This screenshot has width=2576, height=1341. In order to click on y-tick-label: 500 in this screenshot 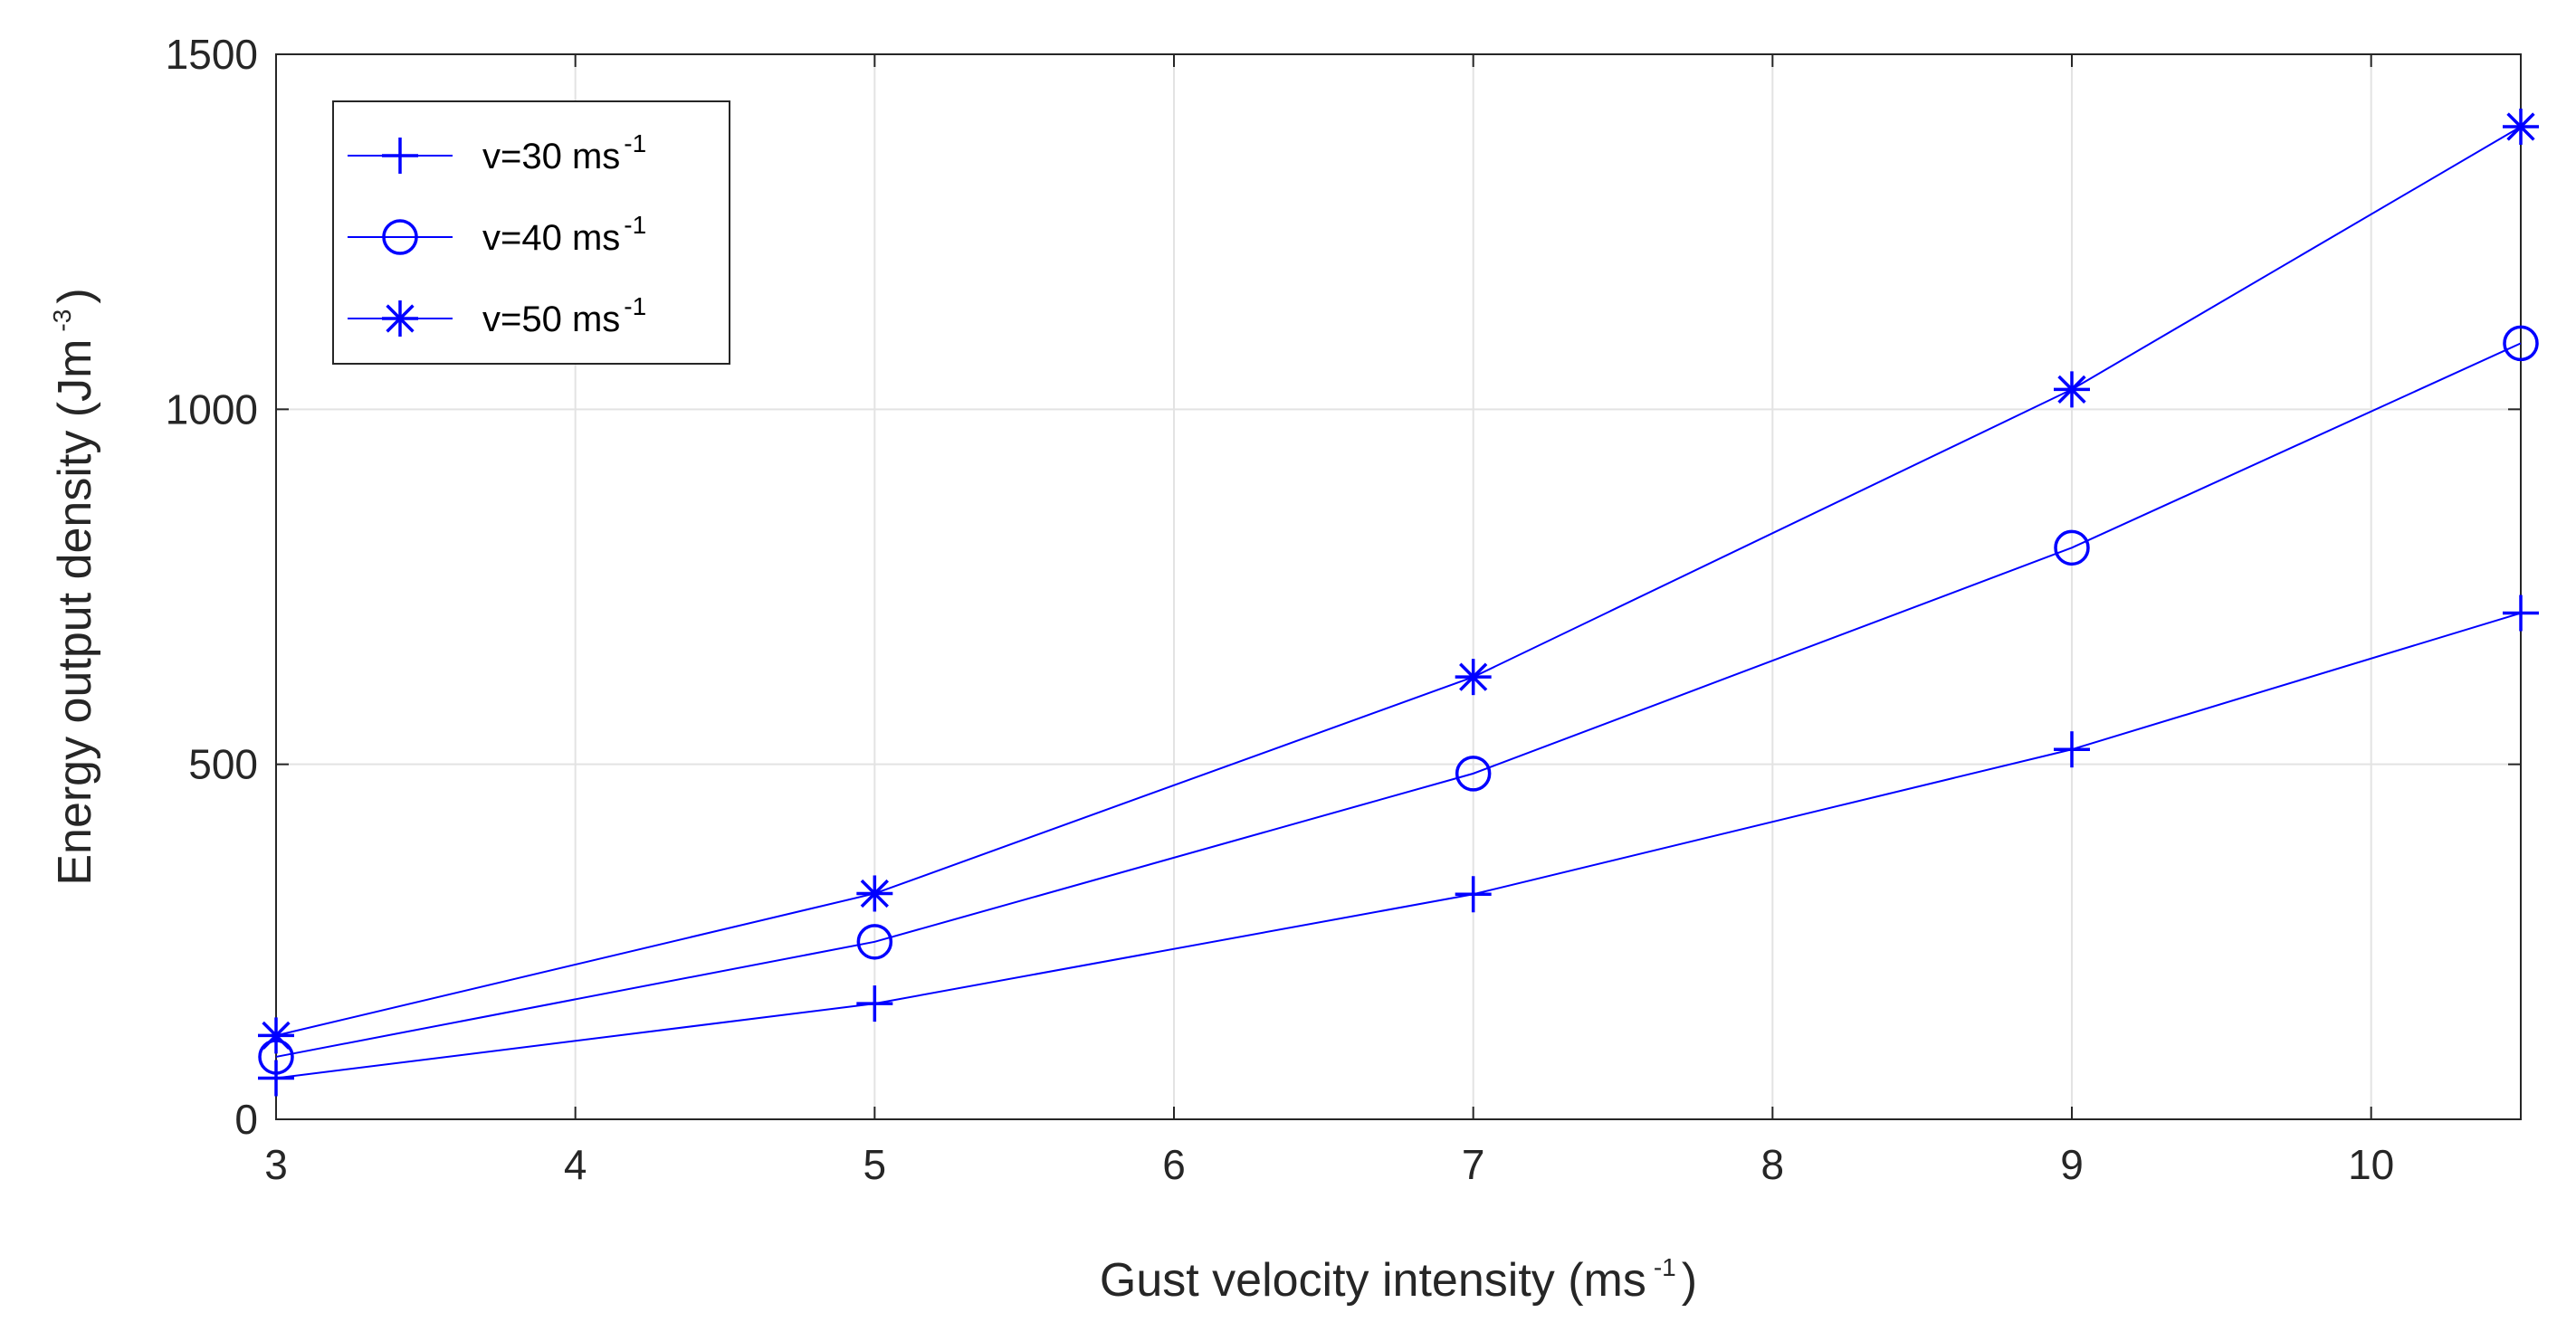, I will do `click(223, 764)`.